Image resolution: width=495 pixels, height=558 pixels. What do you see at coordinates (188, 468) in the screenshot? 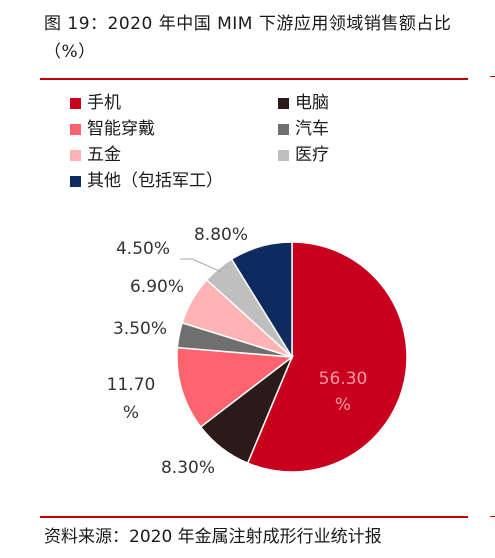
I see `data-label: 8.30%` at bounding box center [188, 468].